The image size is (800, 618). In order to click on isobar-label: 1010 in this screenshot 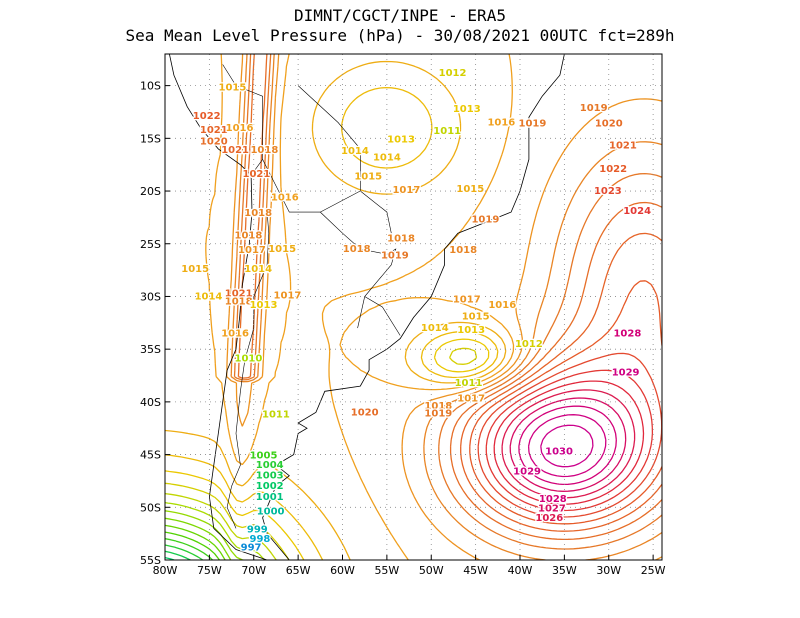, I will do `click(249, 359)`.